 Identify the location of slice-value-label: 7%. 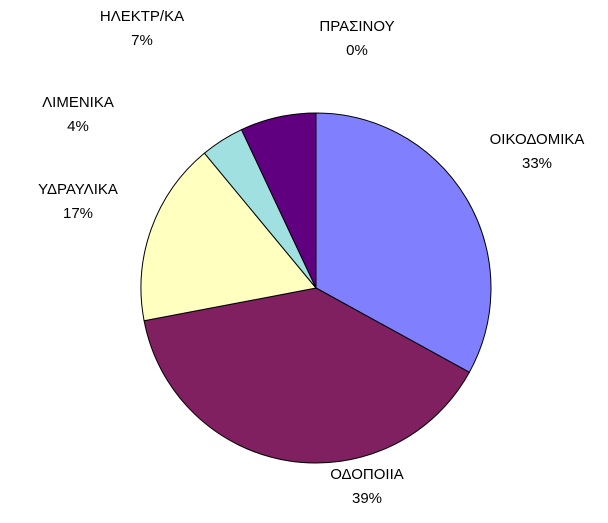
(142, 40).